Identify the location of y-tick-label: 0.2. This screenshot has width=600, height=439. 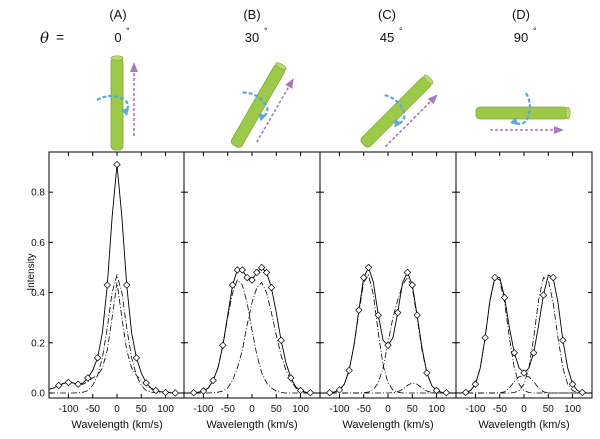
(38, 343).